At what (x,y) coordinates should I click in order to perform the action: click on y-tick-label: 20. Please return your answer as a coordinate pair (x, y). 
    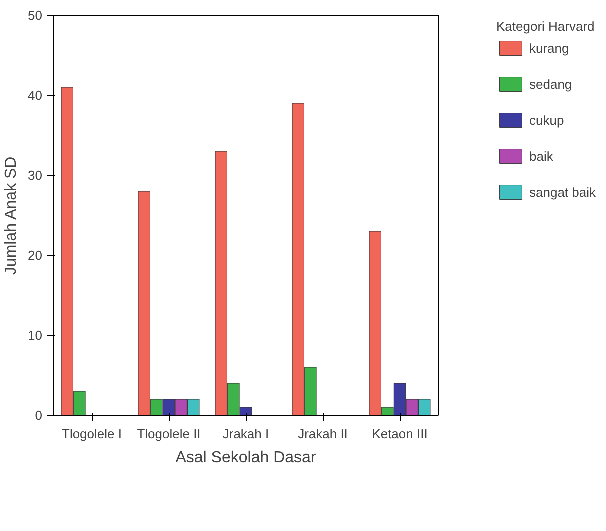
    Looking at the image, I should click on (35, 255).